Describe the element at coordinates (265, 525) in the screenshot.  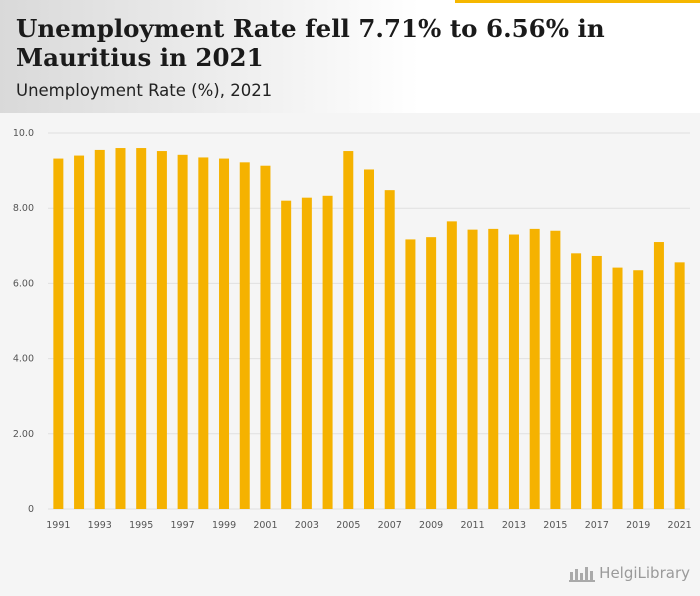
I see `x-tick-label: 2001` at that location.